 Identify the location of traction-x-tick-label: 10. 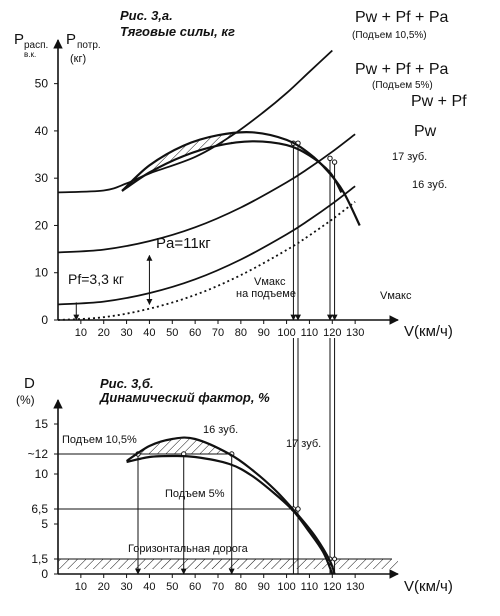
(81, 333).